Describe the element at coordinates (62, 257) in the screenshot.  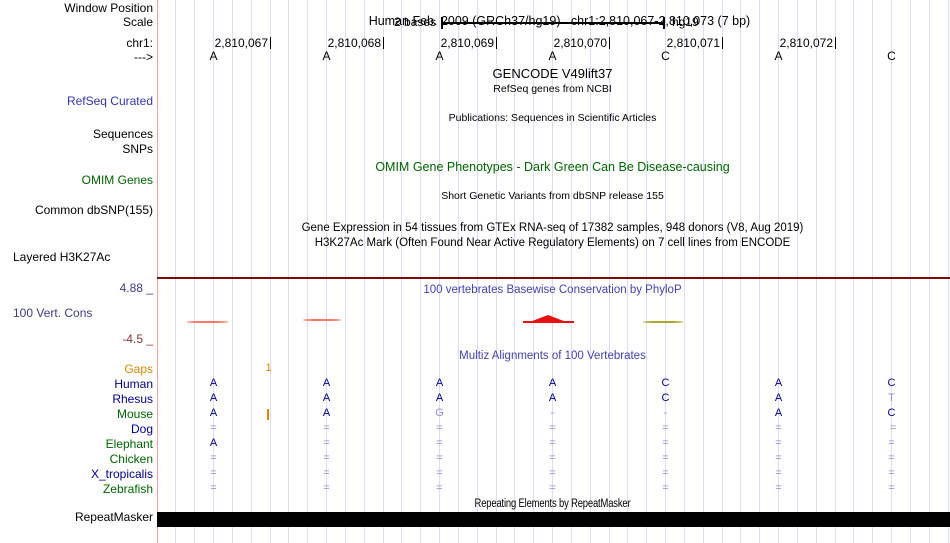
I see `track-label-layered-h3k27ac: Layered H3K27Ac` at that location.